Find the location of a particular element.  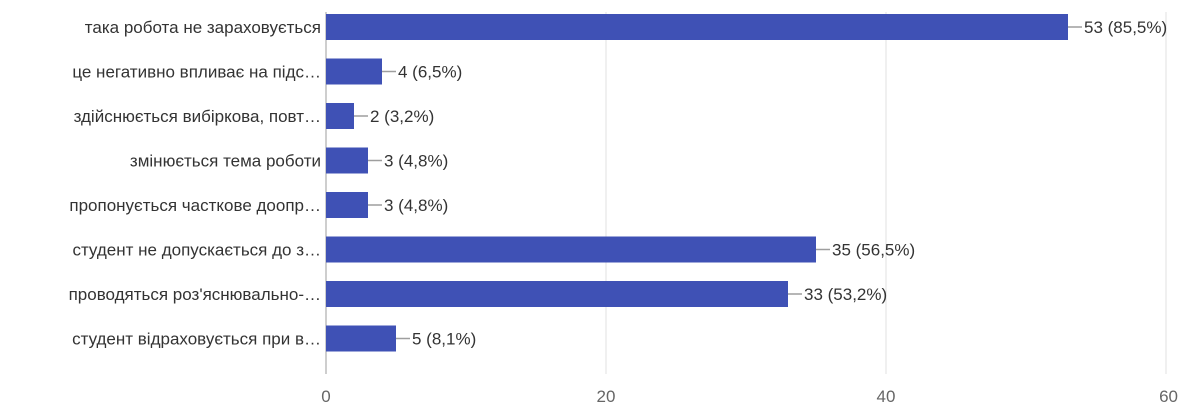

x-tick-label: 0 is located at coordinates (325, 396).